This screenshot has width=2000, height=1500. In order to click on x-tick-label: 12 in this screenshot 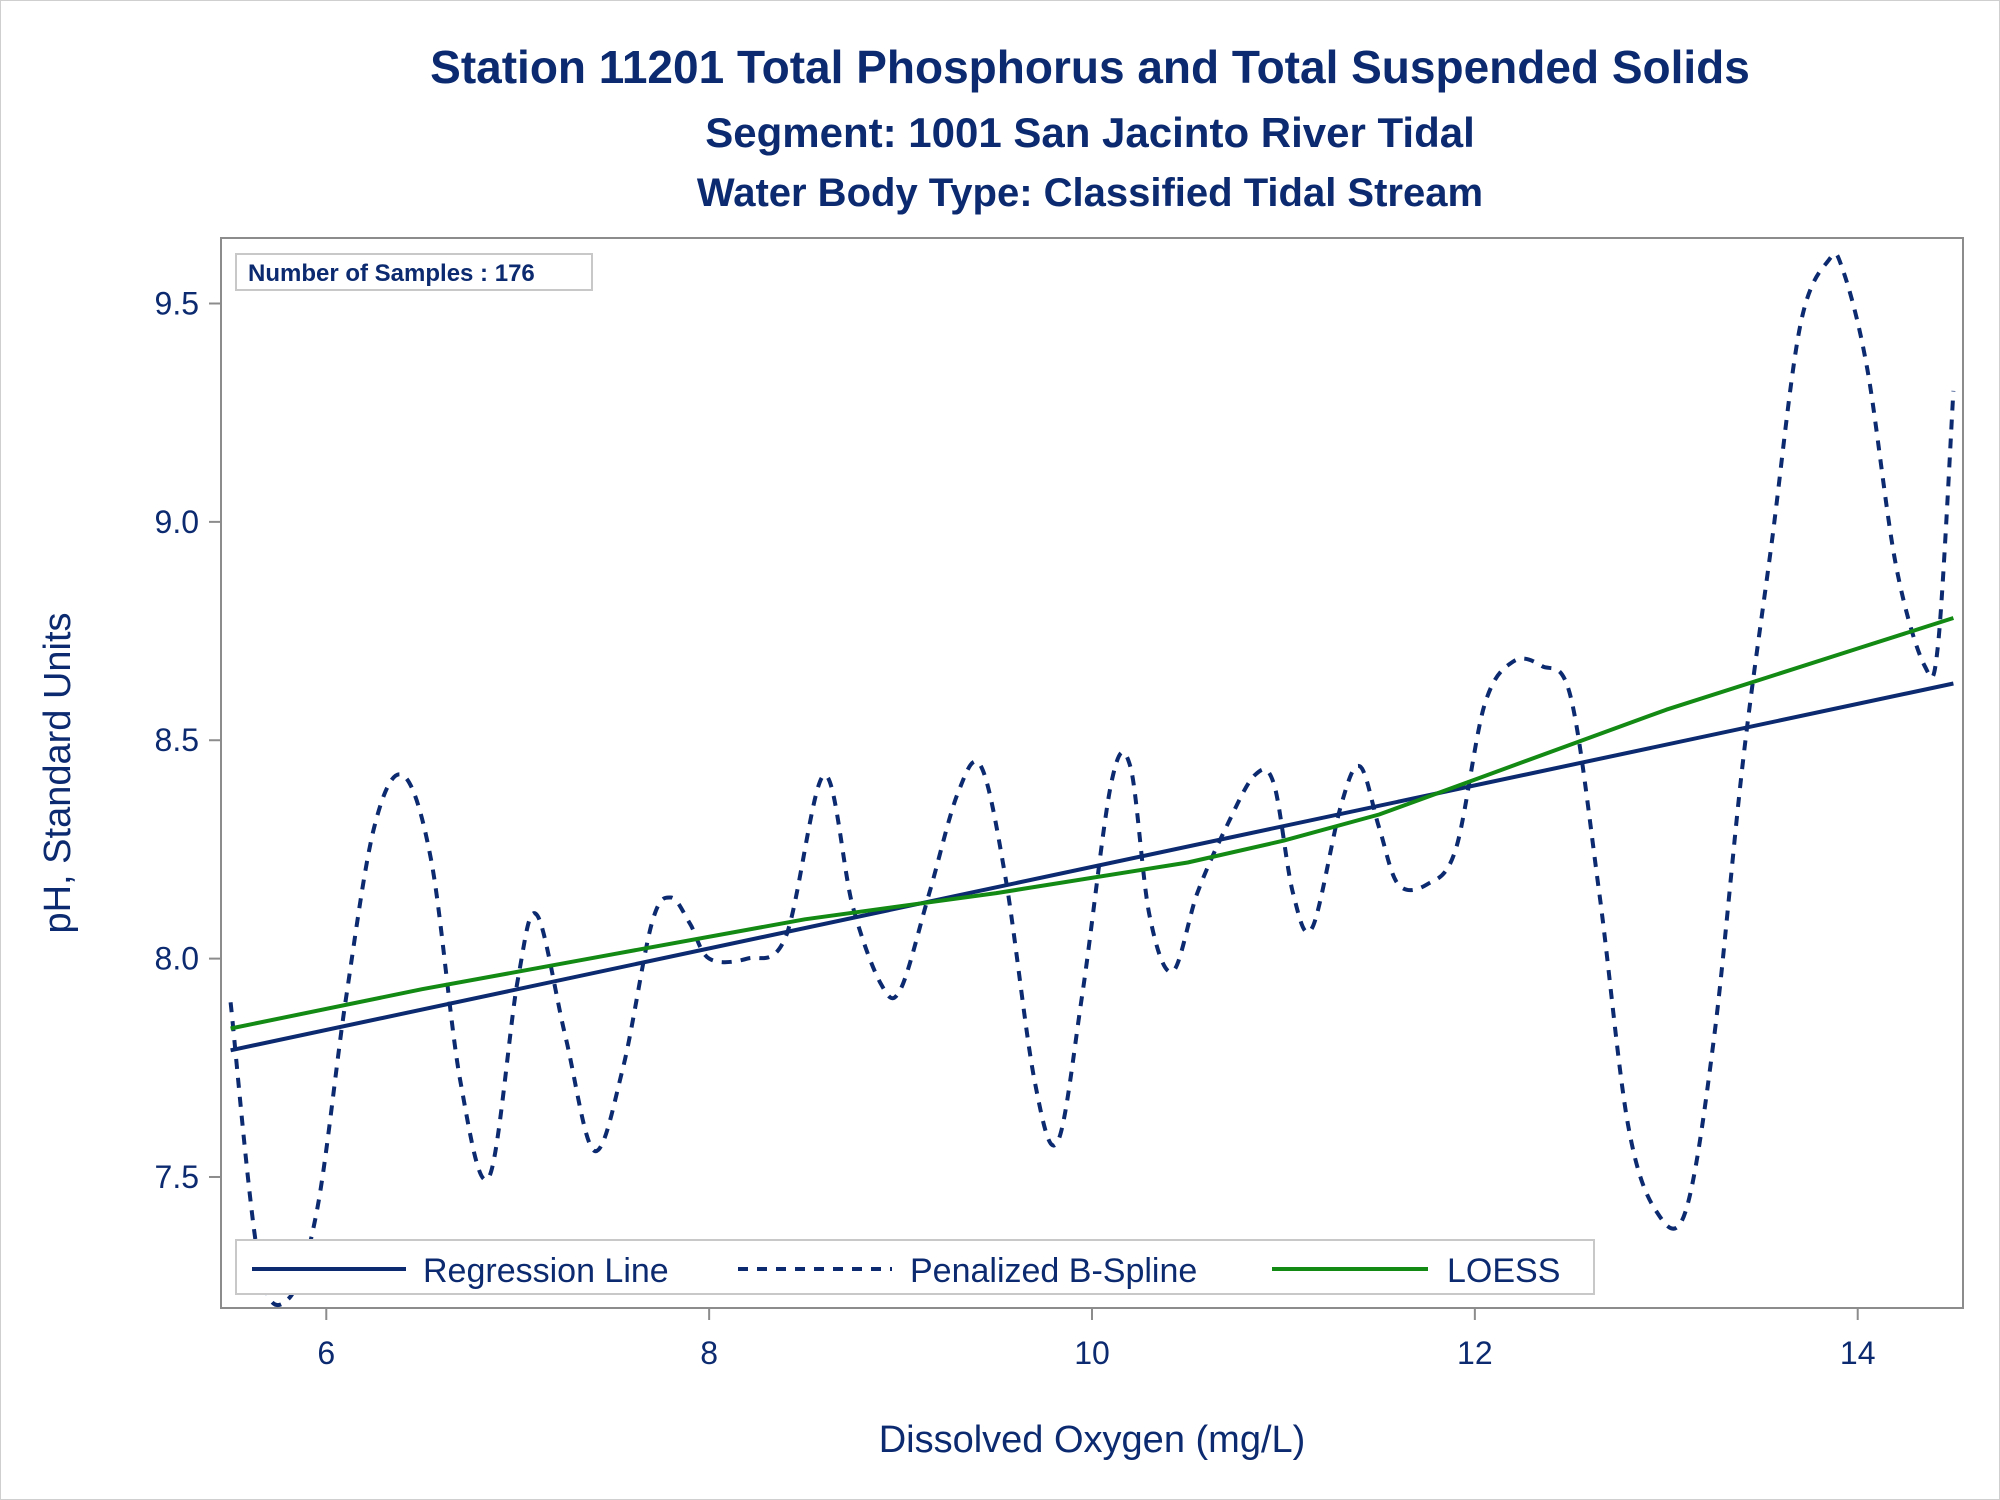, I will do `click(1475, 1353)`.